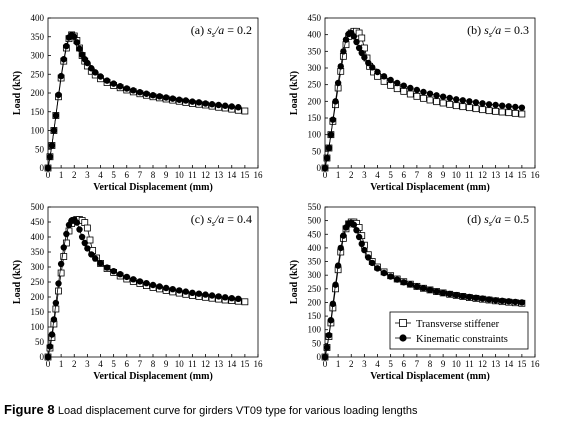 Image resolution: width=561 pixels, height=424 pixels. Describe the element at coordinates (29, 409) in the screenshot. I see `figure-label: Figure 8` at that location.